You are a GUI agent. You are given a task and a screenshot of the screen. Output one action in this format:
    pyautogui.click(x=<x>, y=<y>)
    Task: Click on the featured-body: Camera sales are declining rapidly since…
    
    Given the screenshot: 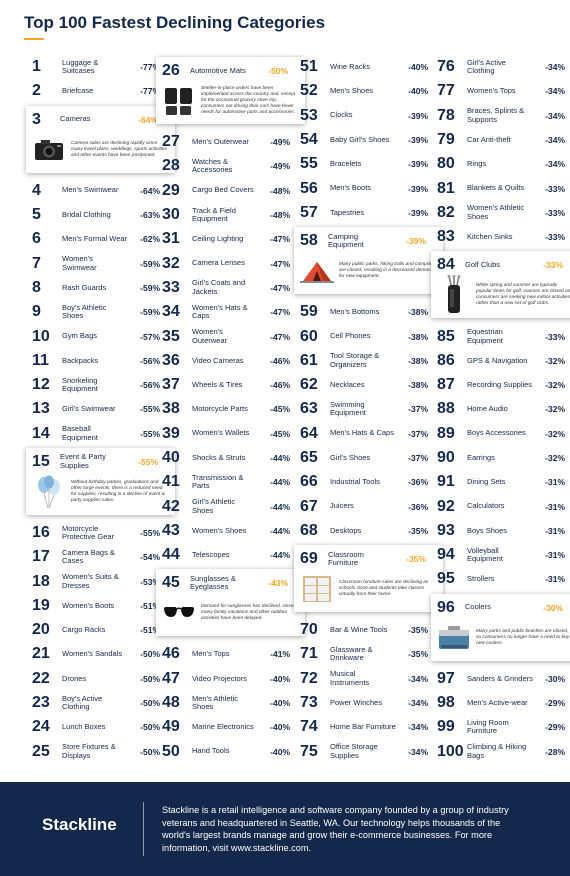 What is the action you would take?
    pyautogui.click(x=100, y=150)
    